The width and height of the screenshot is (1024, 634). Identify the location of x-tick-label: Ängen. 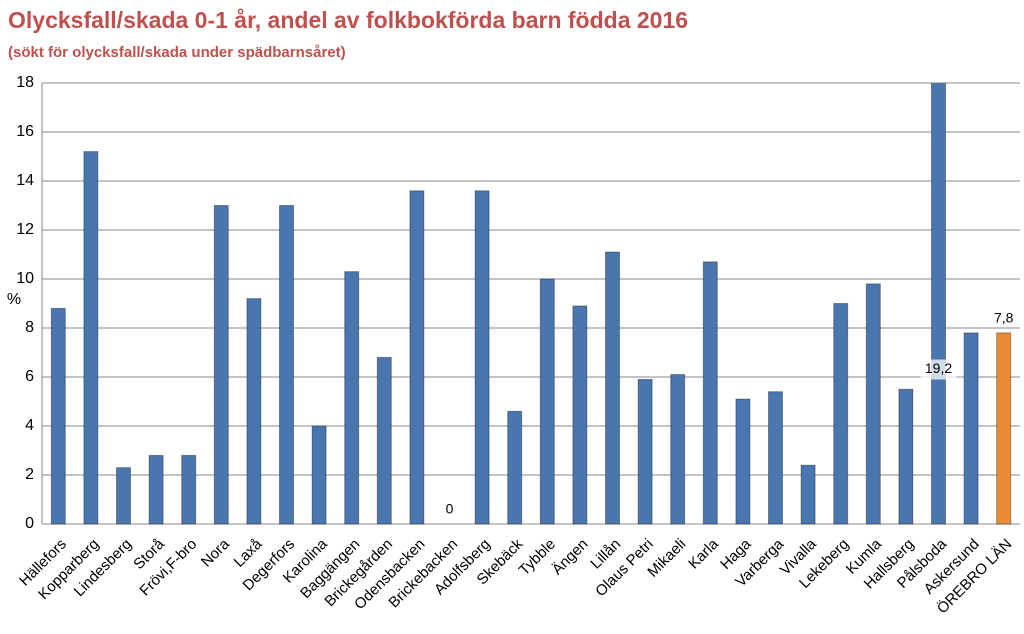
(570, 557).